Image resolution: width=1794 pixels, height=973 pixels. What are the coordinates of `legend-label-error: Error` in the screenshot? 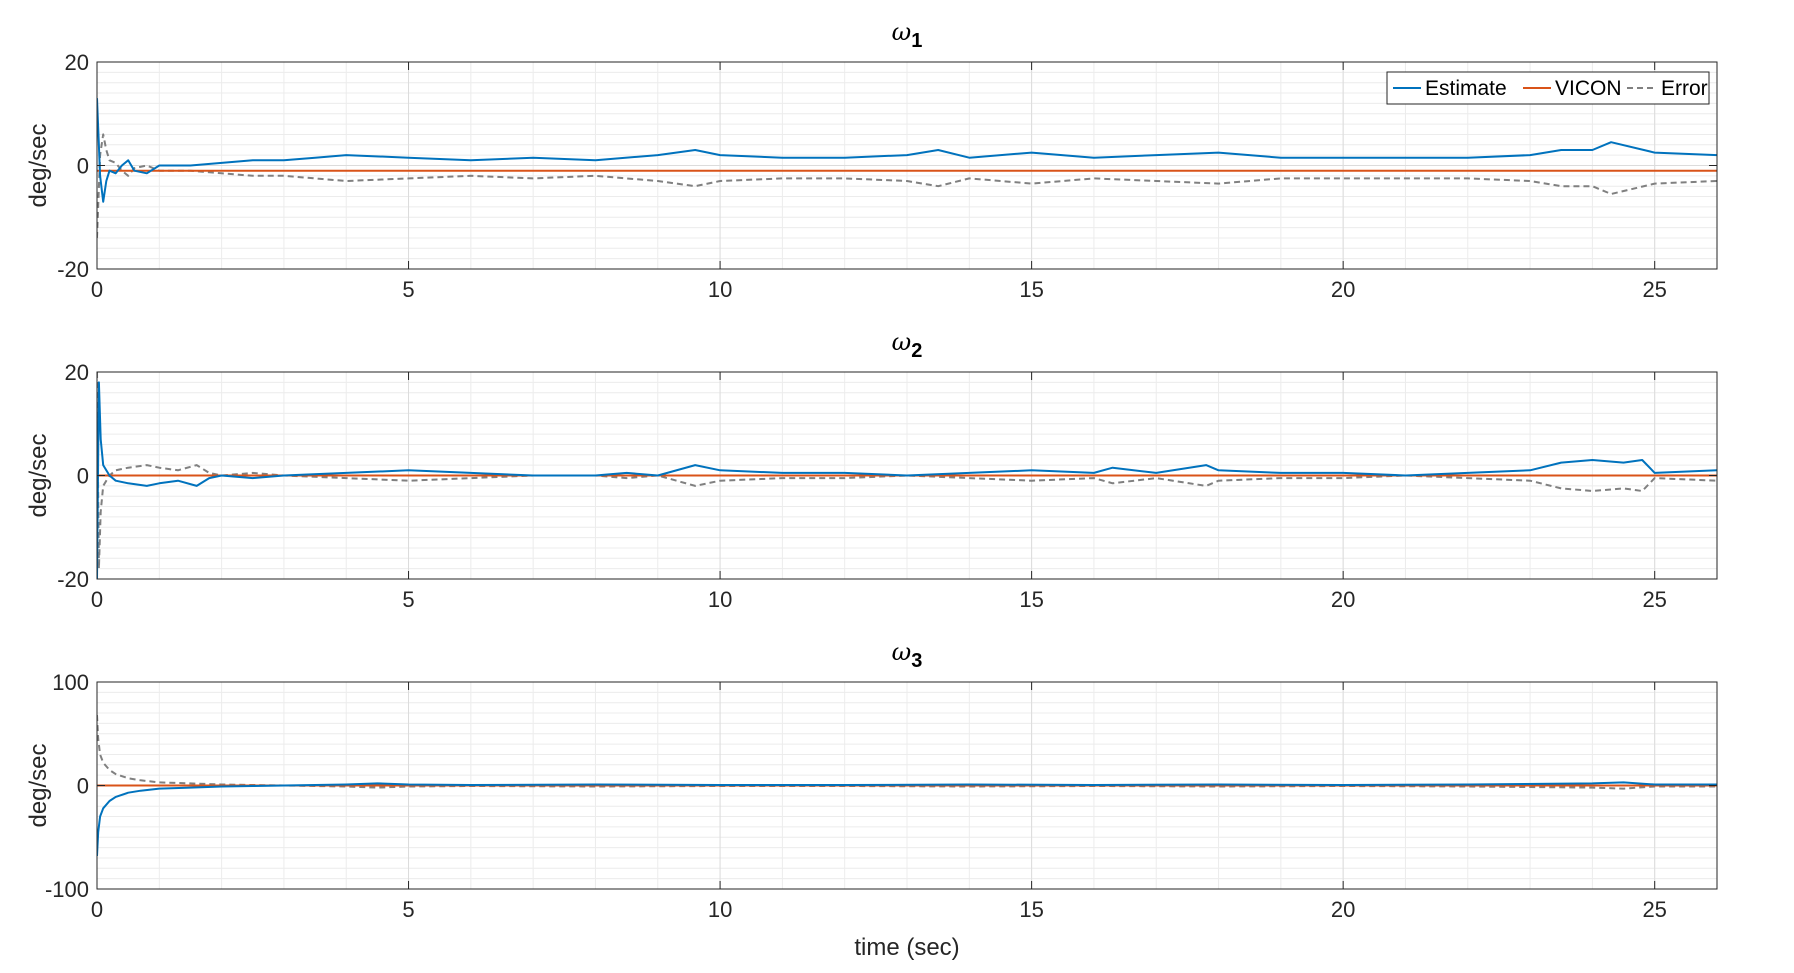 It's located at (1684, 88).